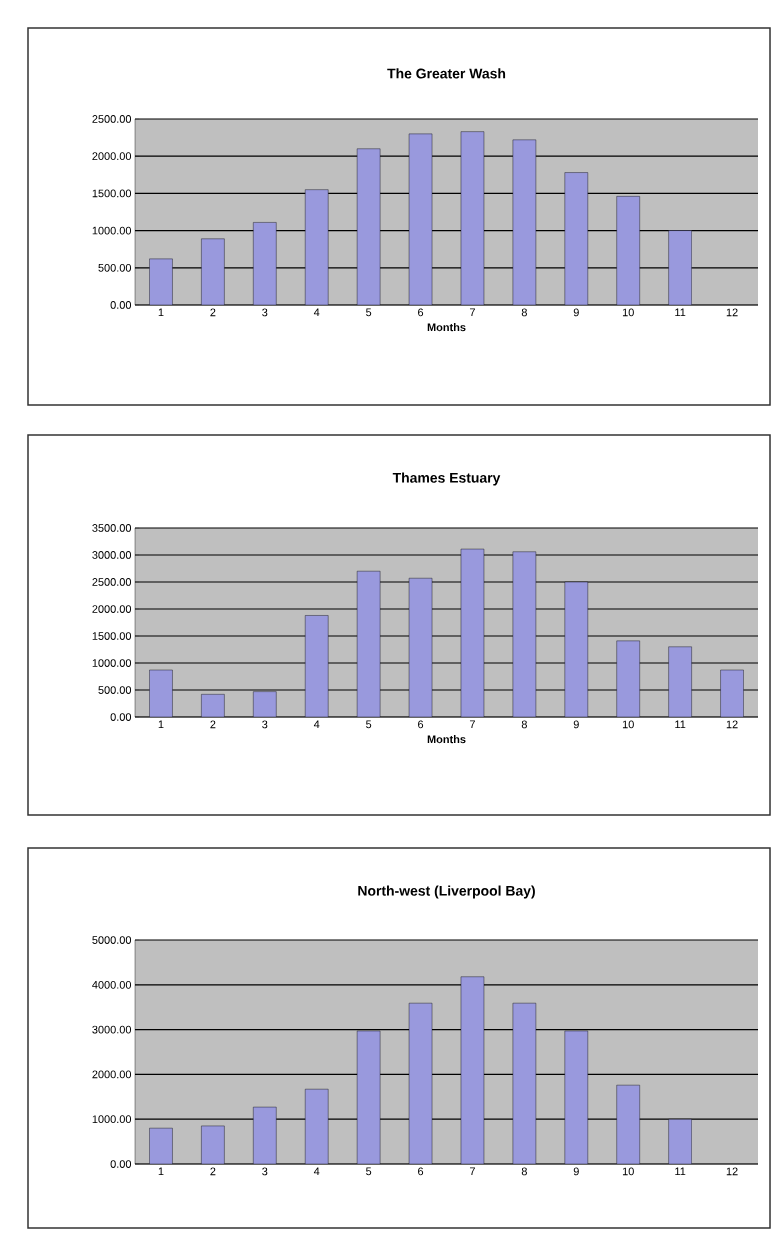  I want to click on y-tick-label: 5000.00, so click(112, 940).